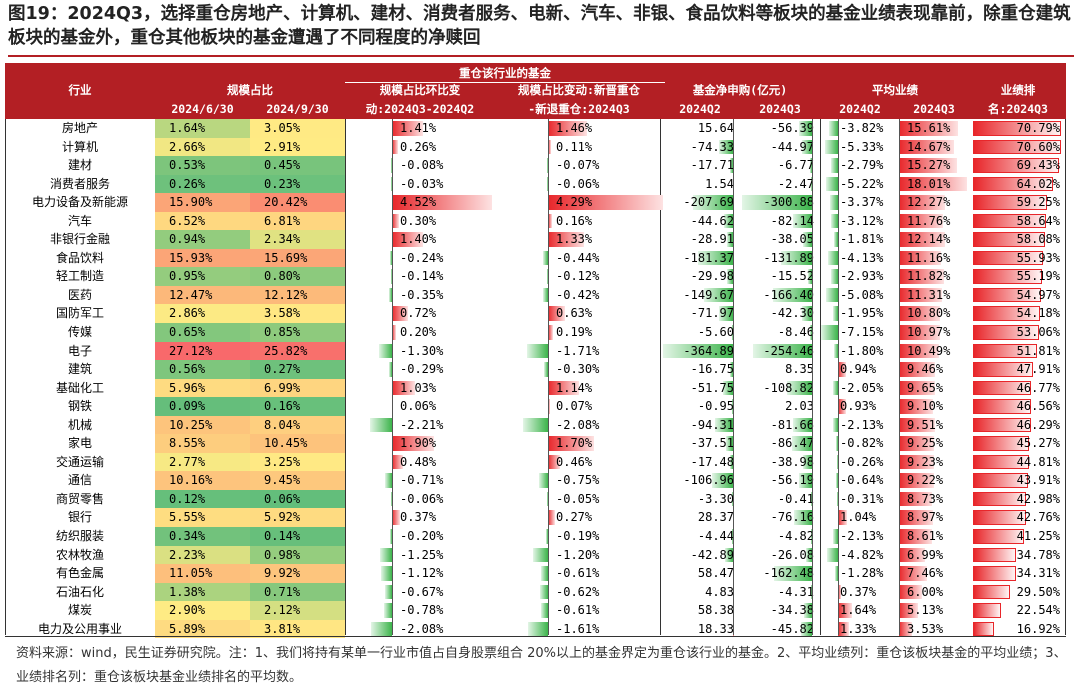 This screenshot has height=693, width=1080. Describe the element at coordinates (899, 377) in the screenshot. I see `avg-perf-q3-axis` at that location.